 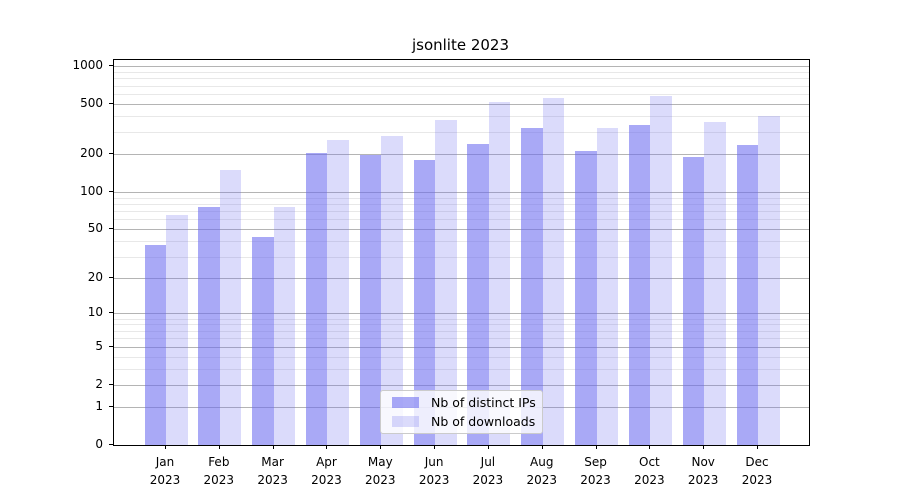 What do you see at coordinates (405, 421) in the screenshot?
I see `legend-swatch-downloads` at bounding box center [405, 421].